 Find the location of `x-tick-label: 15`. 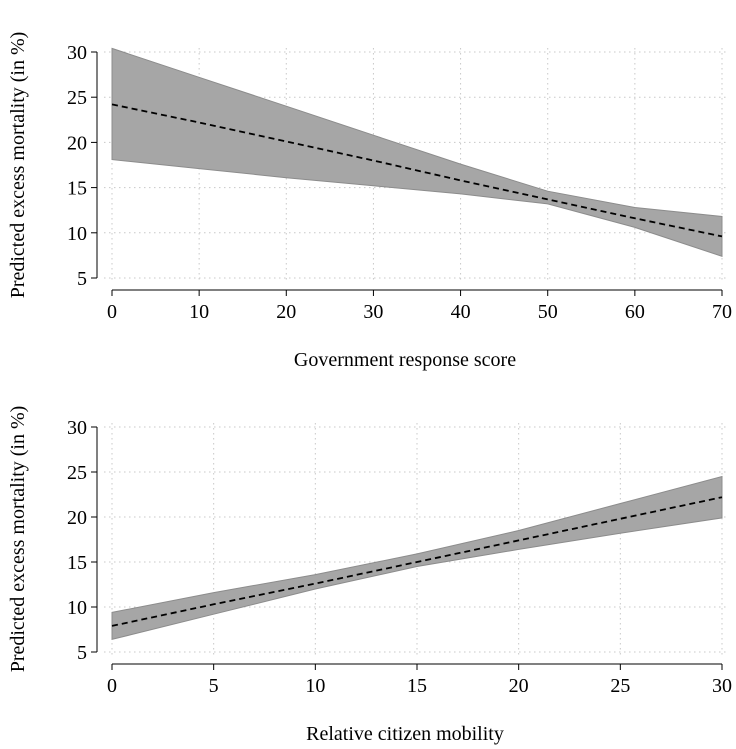

x-tick-label: 15 is located at coordinates (417, 686).